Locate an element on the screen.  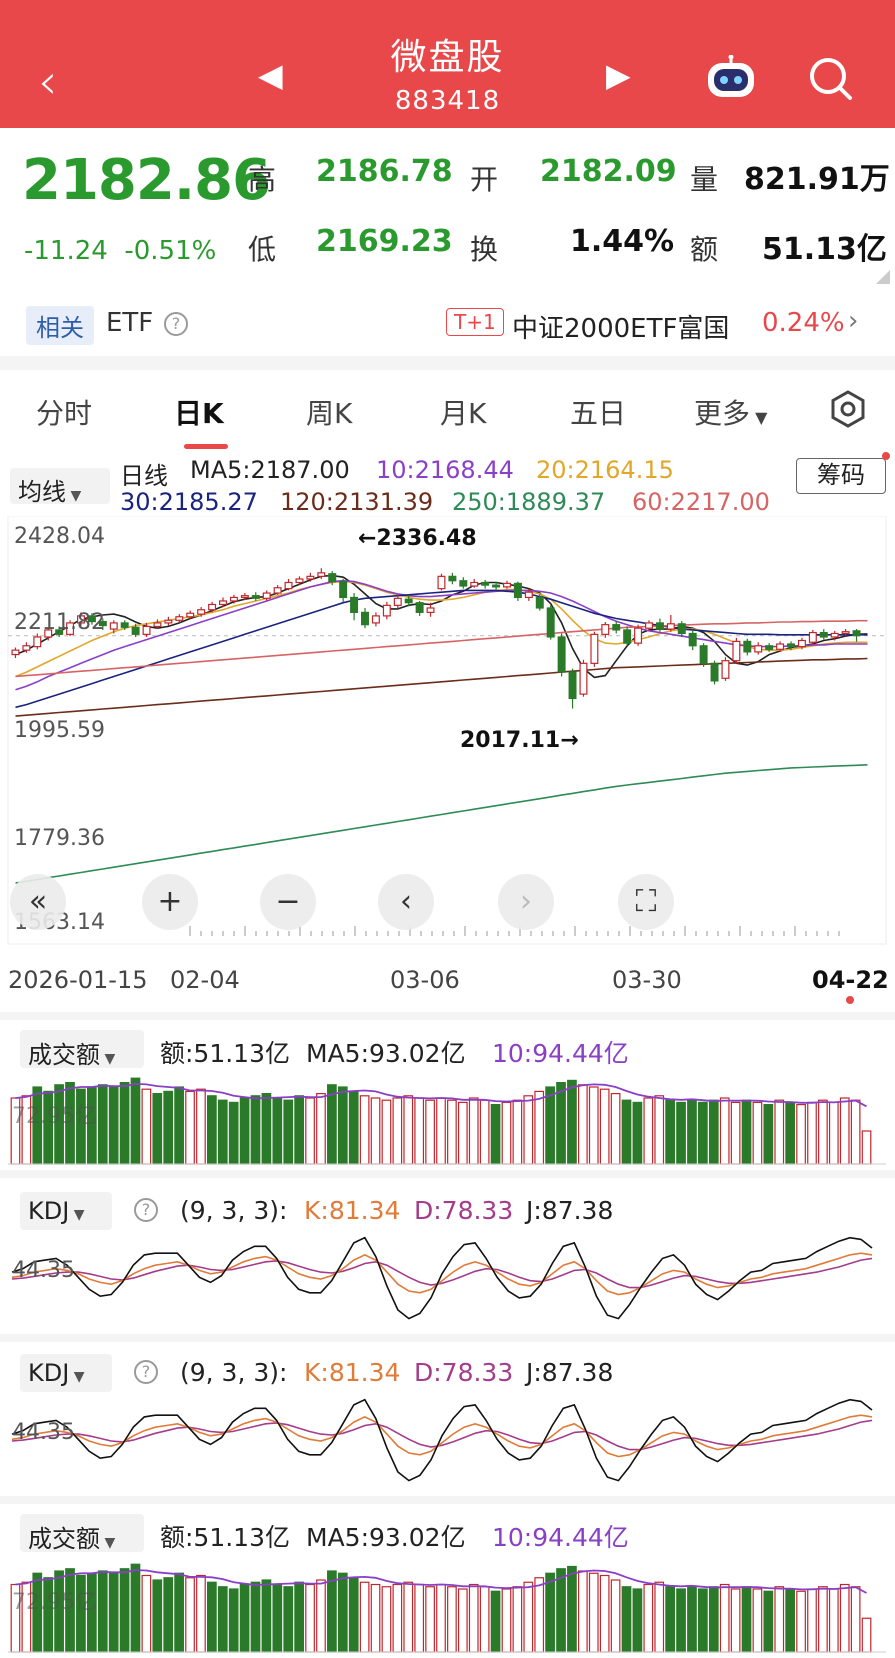
chevron-right-icon: › is located at coordinates (853, 321).